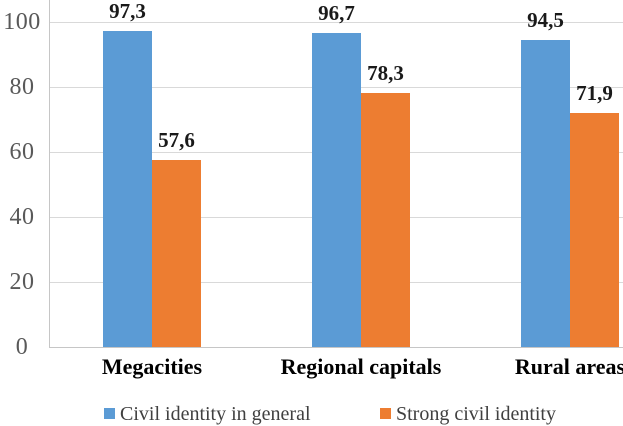 This screenshot has width=623, height=426. Describe the element at coordinates (49, 174) in the screenshot. I see `y-axis-line` at that location.